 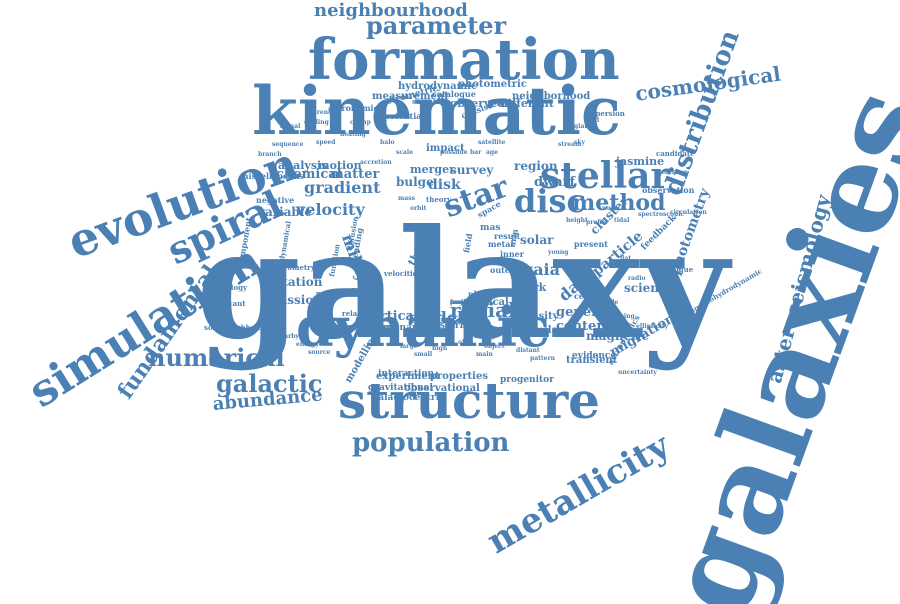 I want to click on cloud-word: old, so click(x=463, y=342).